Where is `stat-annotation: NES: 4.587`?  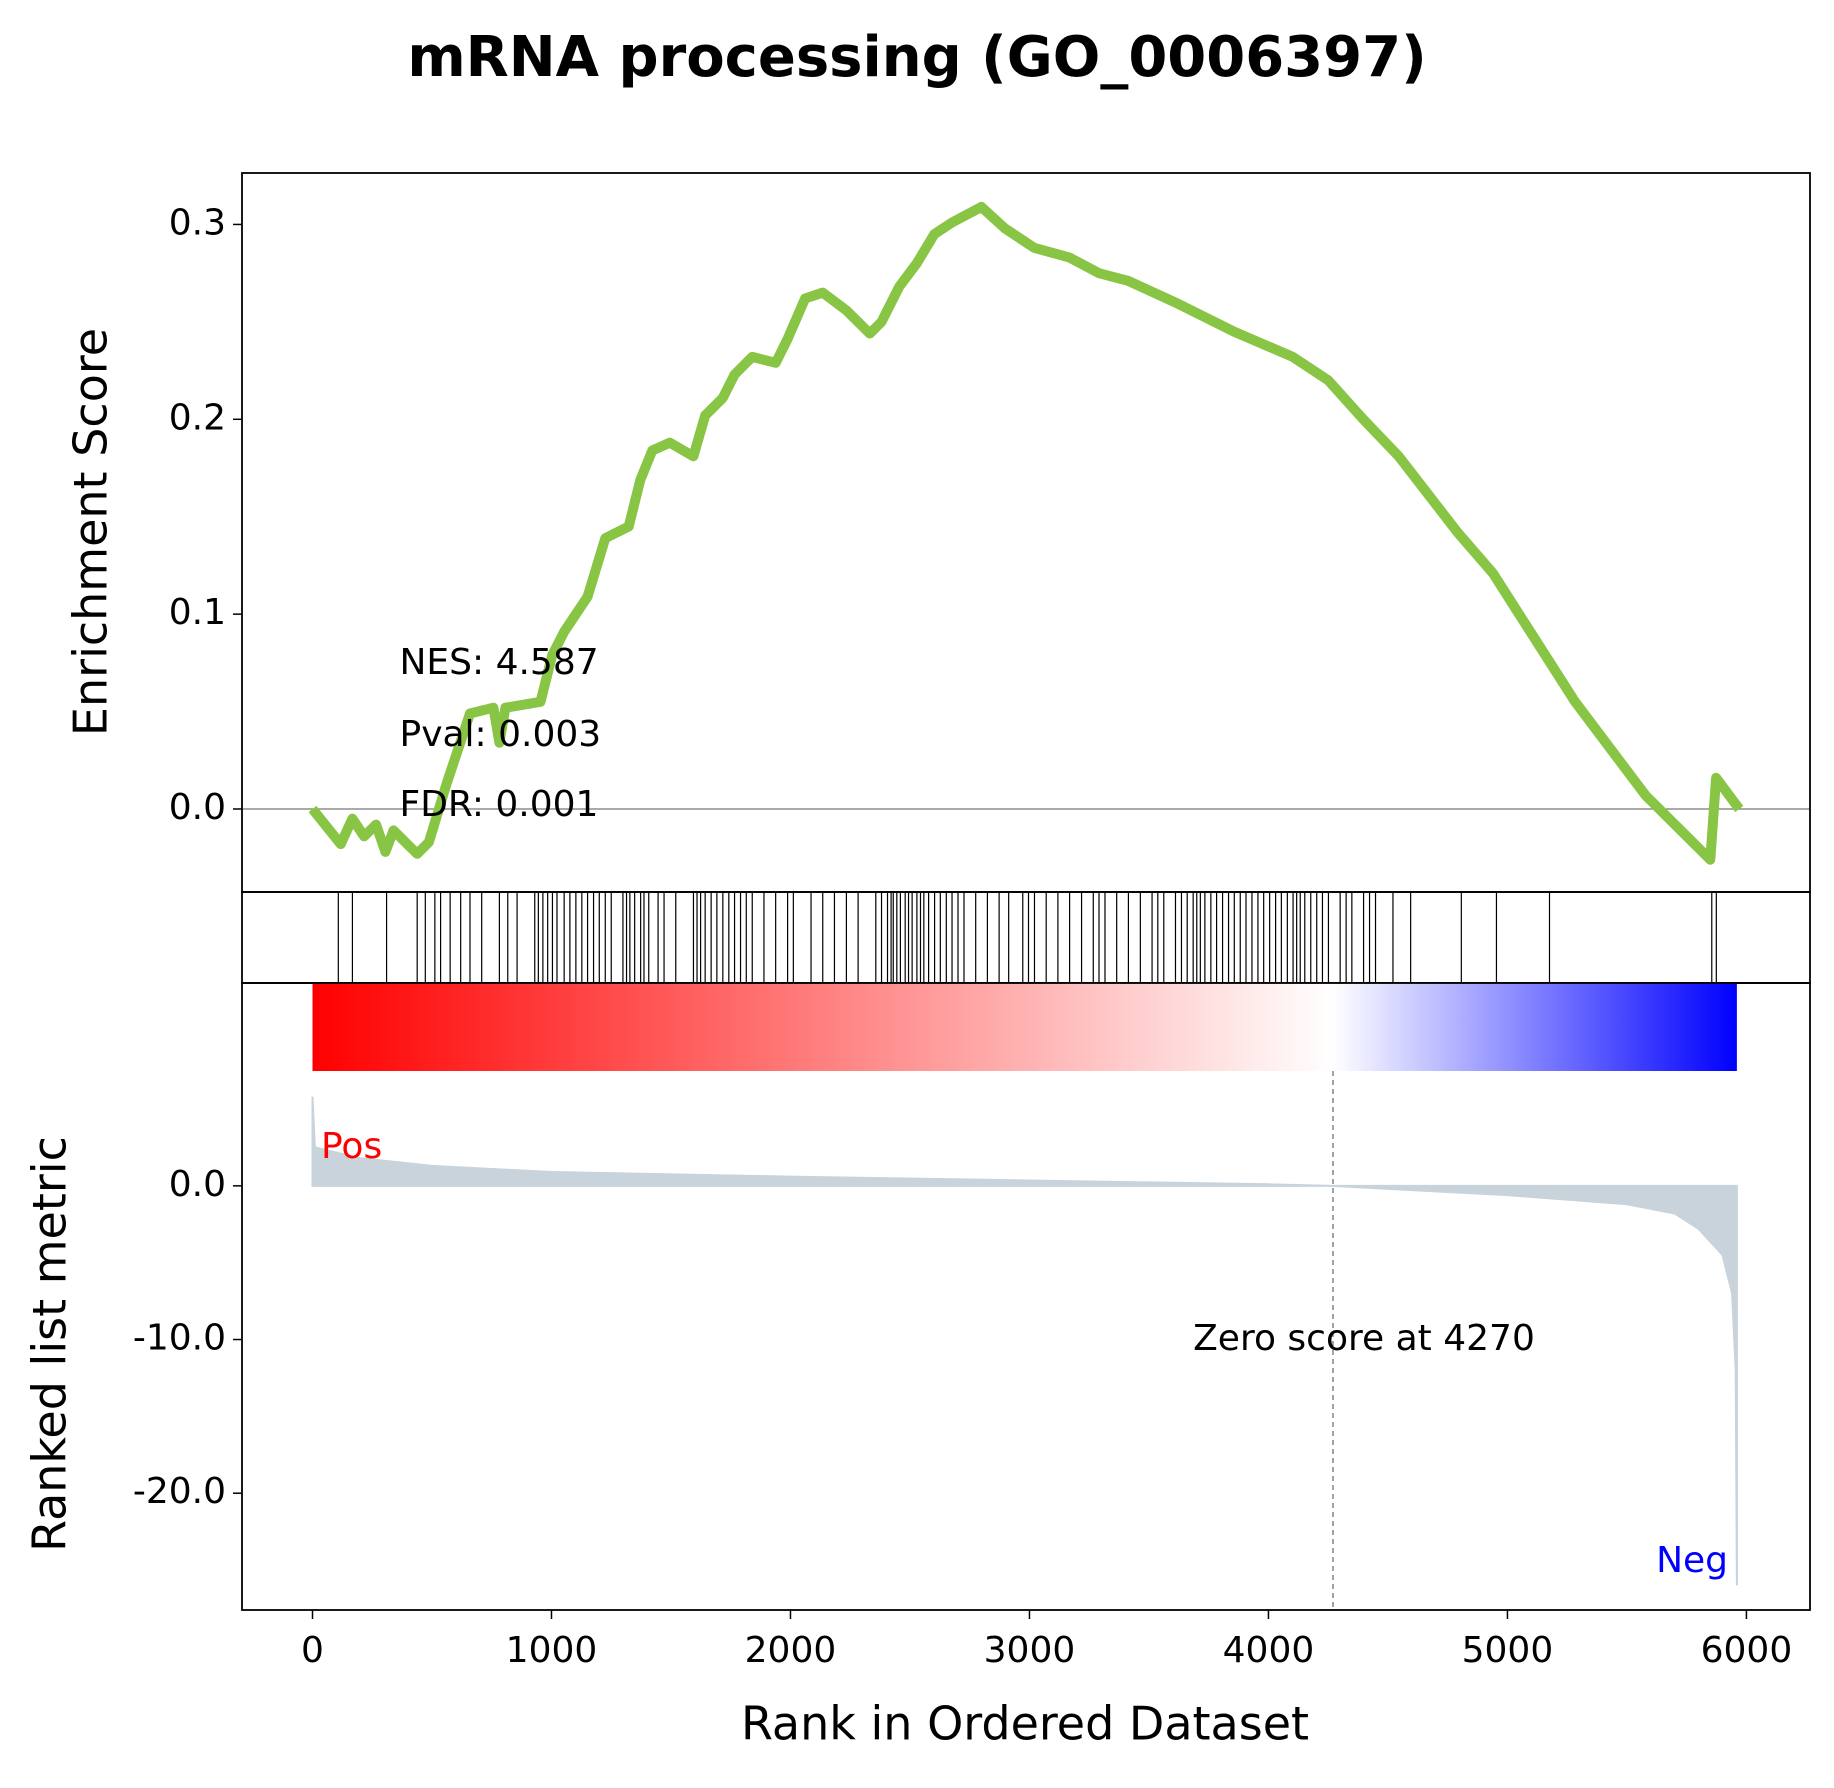
stat-annotation: NES: 4.587 is located at coordinates (498, 662).